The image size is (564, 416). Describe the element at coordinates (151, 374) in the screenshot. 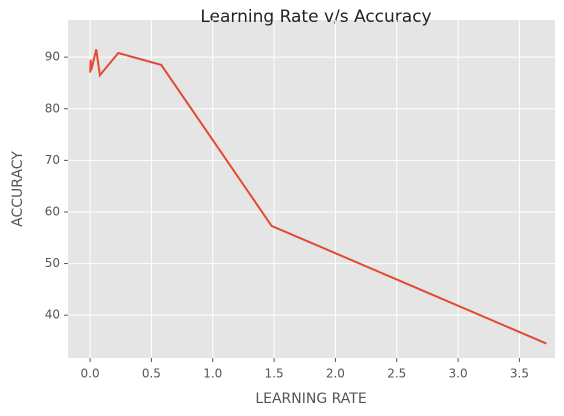

I see `x-tick-label: 0.5` at that location.